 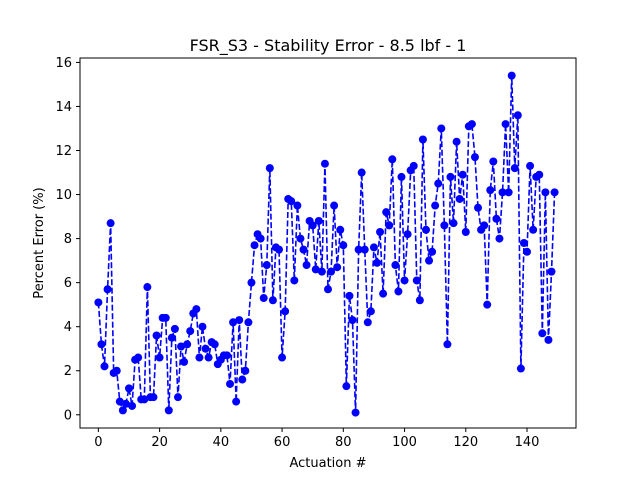 What do you see at coordinates (63, 151) in the screenshot?
I see `y-tick-label: 12` at bounding box center [63, 151].